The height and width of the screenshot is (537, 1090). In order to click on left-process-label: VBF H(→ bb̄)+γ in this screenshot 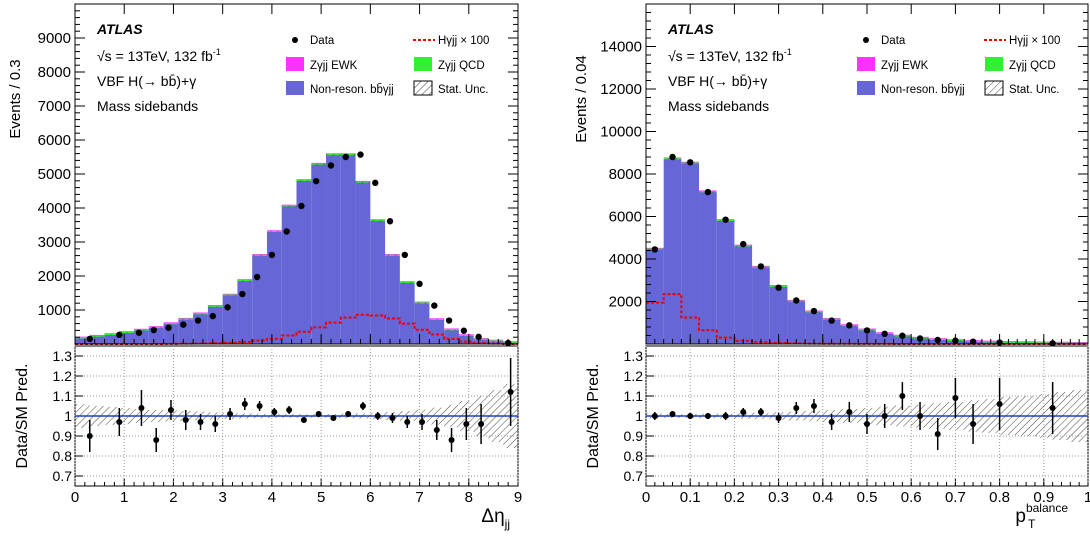, I will do `click(146, 81)`.